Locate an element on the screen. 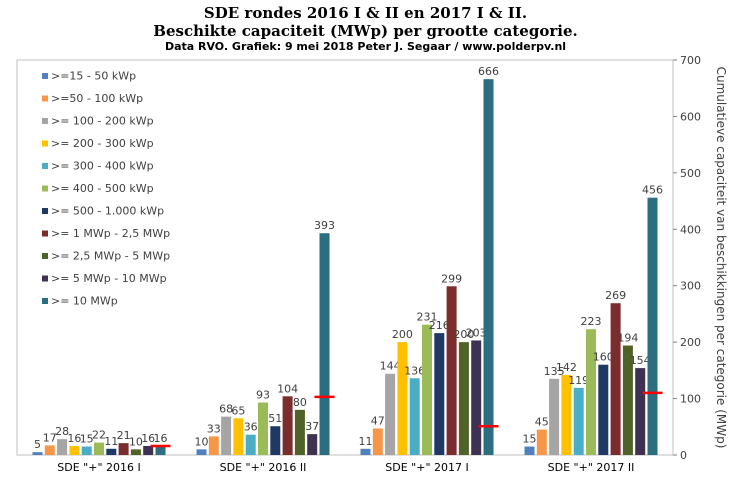  data-label: 194 is located at coordinates (627, 338).